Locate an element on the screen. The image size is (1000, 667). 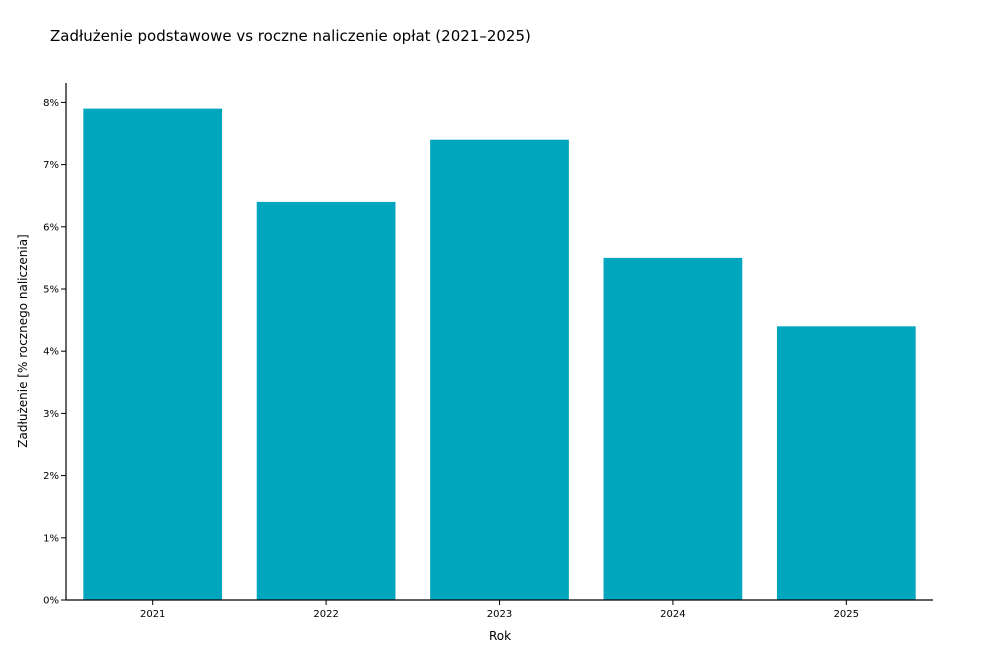
y-axis-label: Zadłużenie [% rocznego naliczenia] is located at coordinates (23, 340).